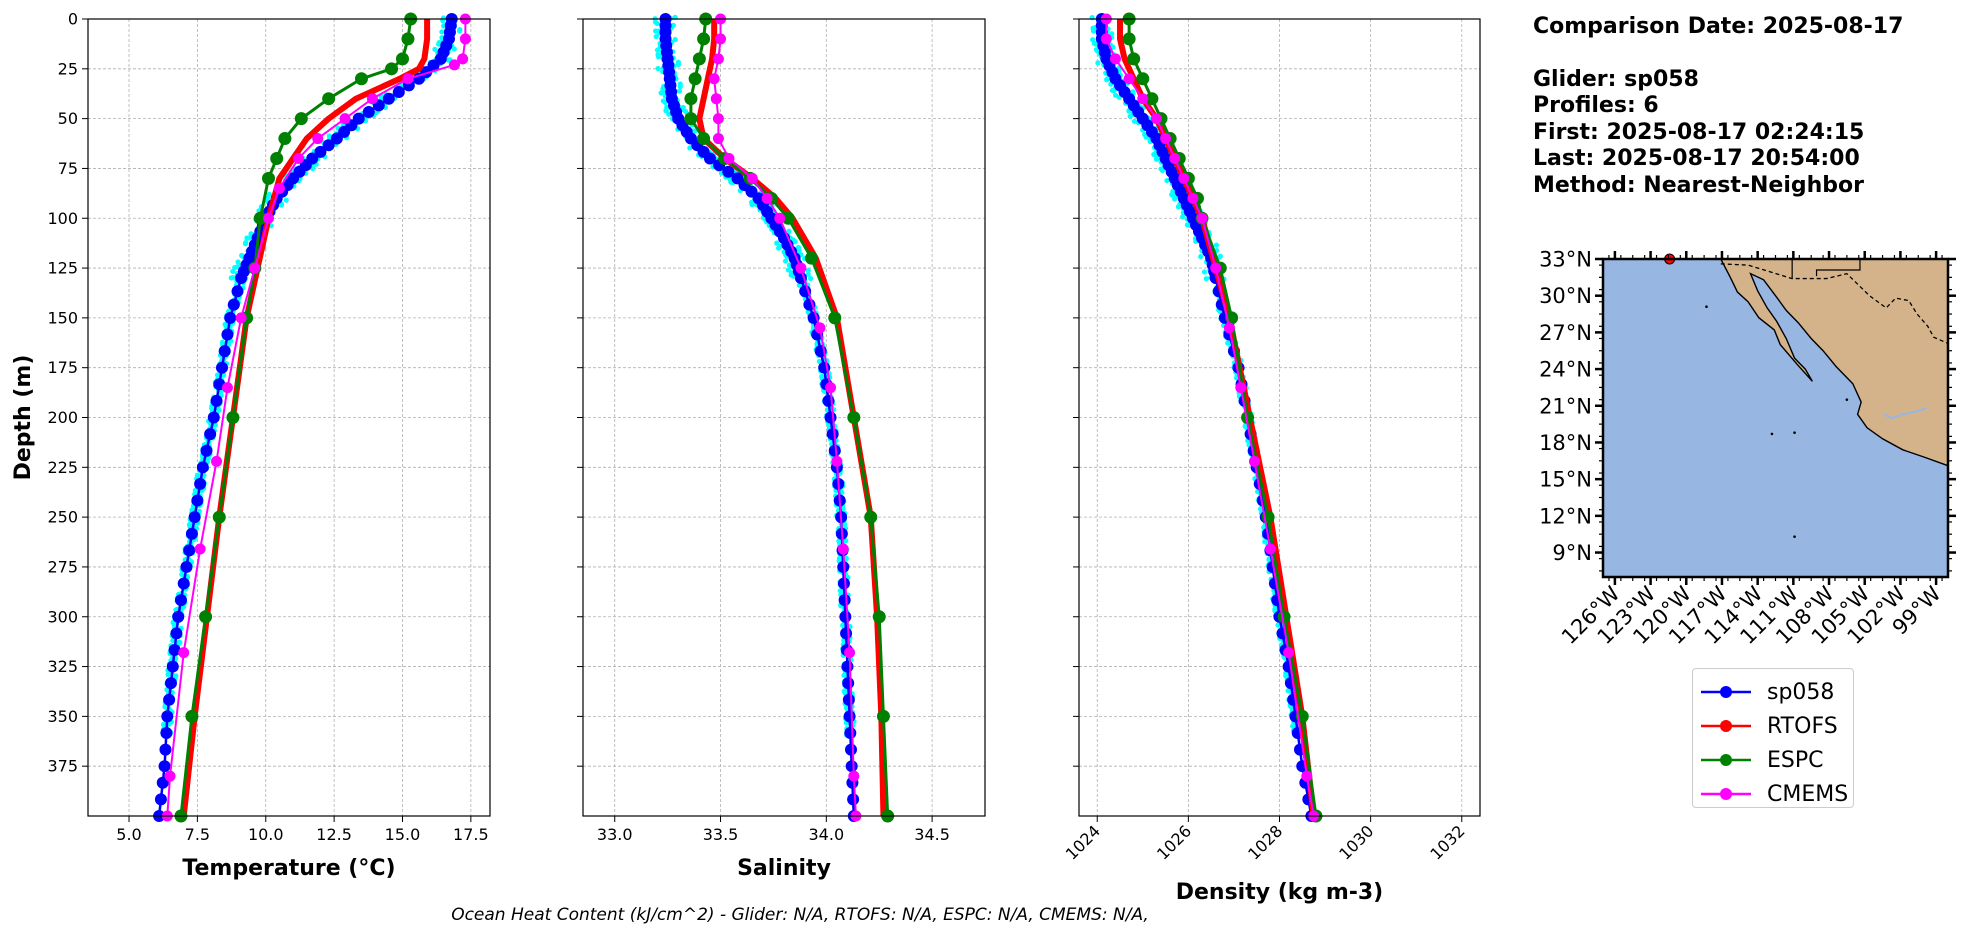 The image size is (1978, 934). I want to click on y-tick-label: 325, so click(62, 666).